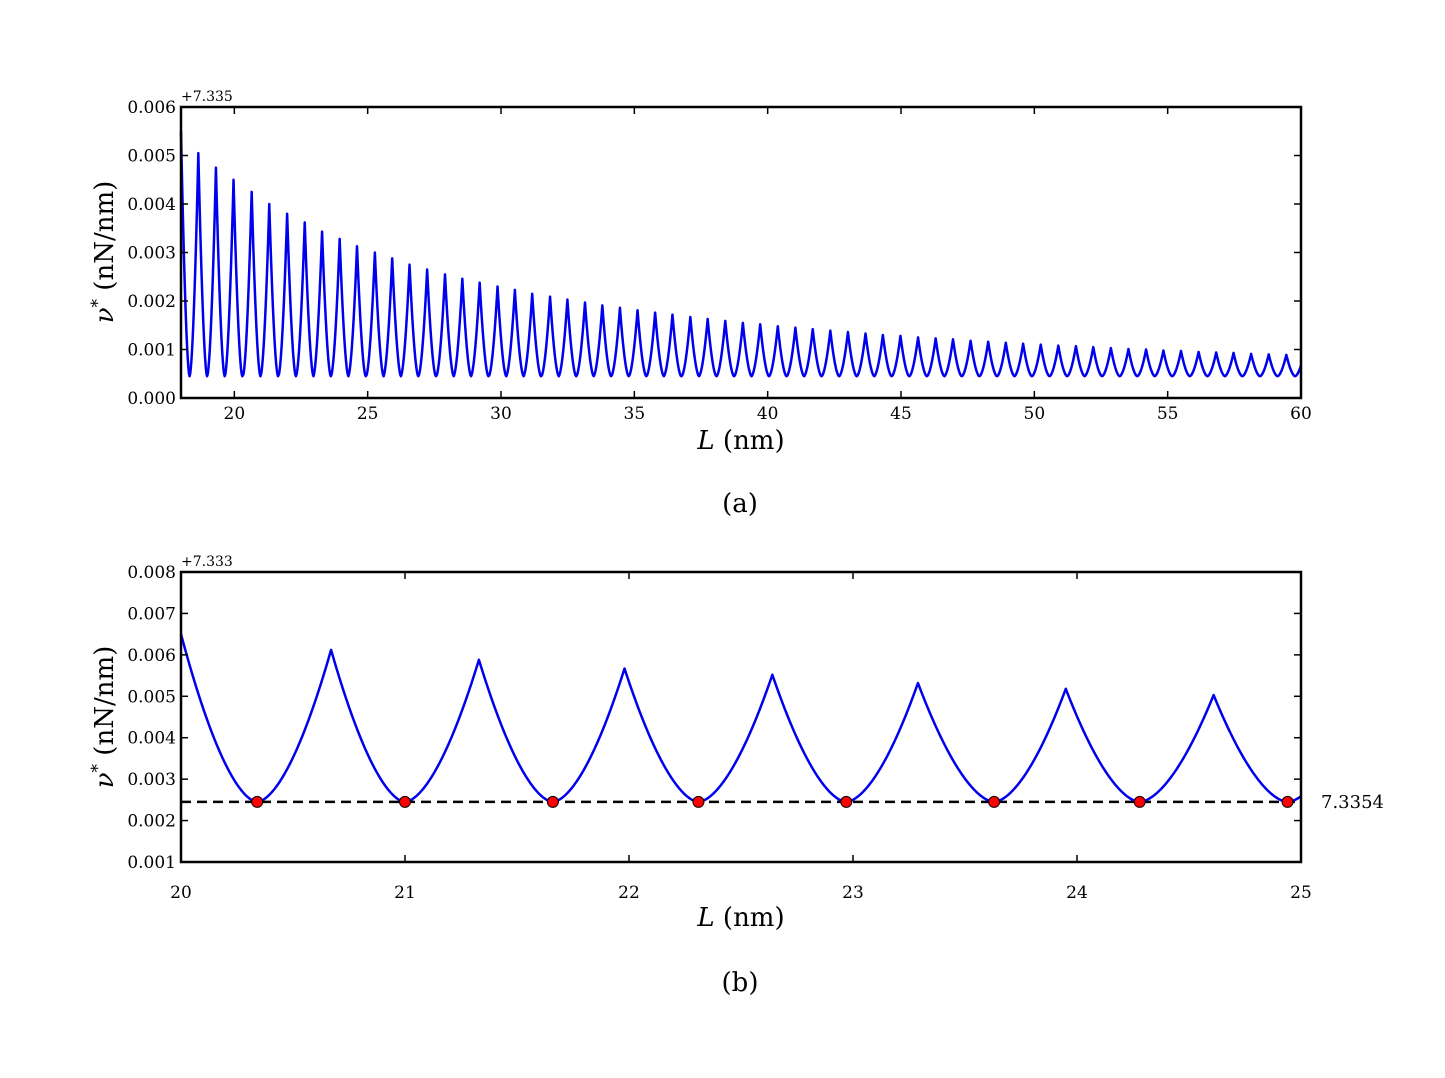 Image resolution: width=1445 pixels, height=1078 pixels. Describe the element at coordinates (151, 573) in the screenshot. I see `y-tick-label: 0.008` at that location.